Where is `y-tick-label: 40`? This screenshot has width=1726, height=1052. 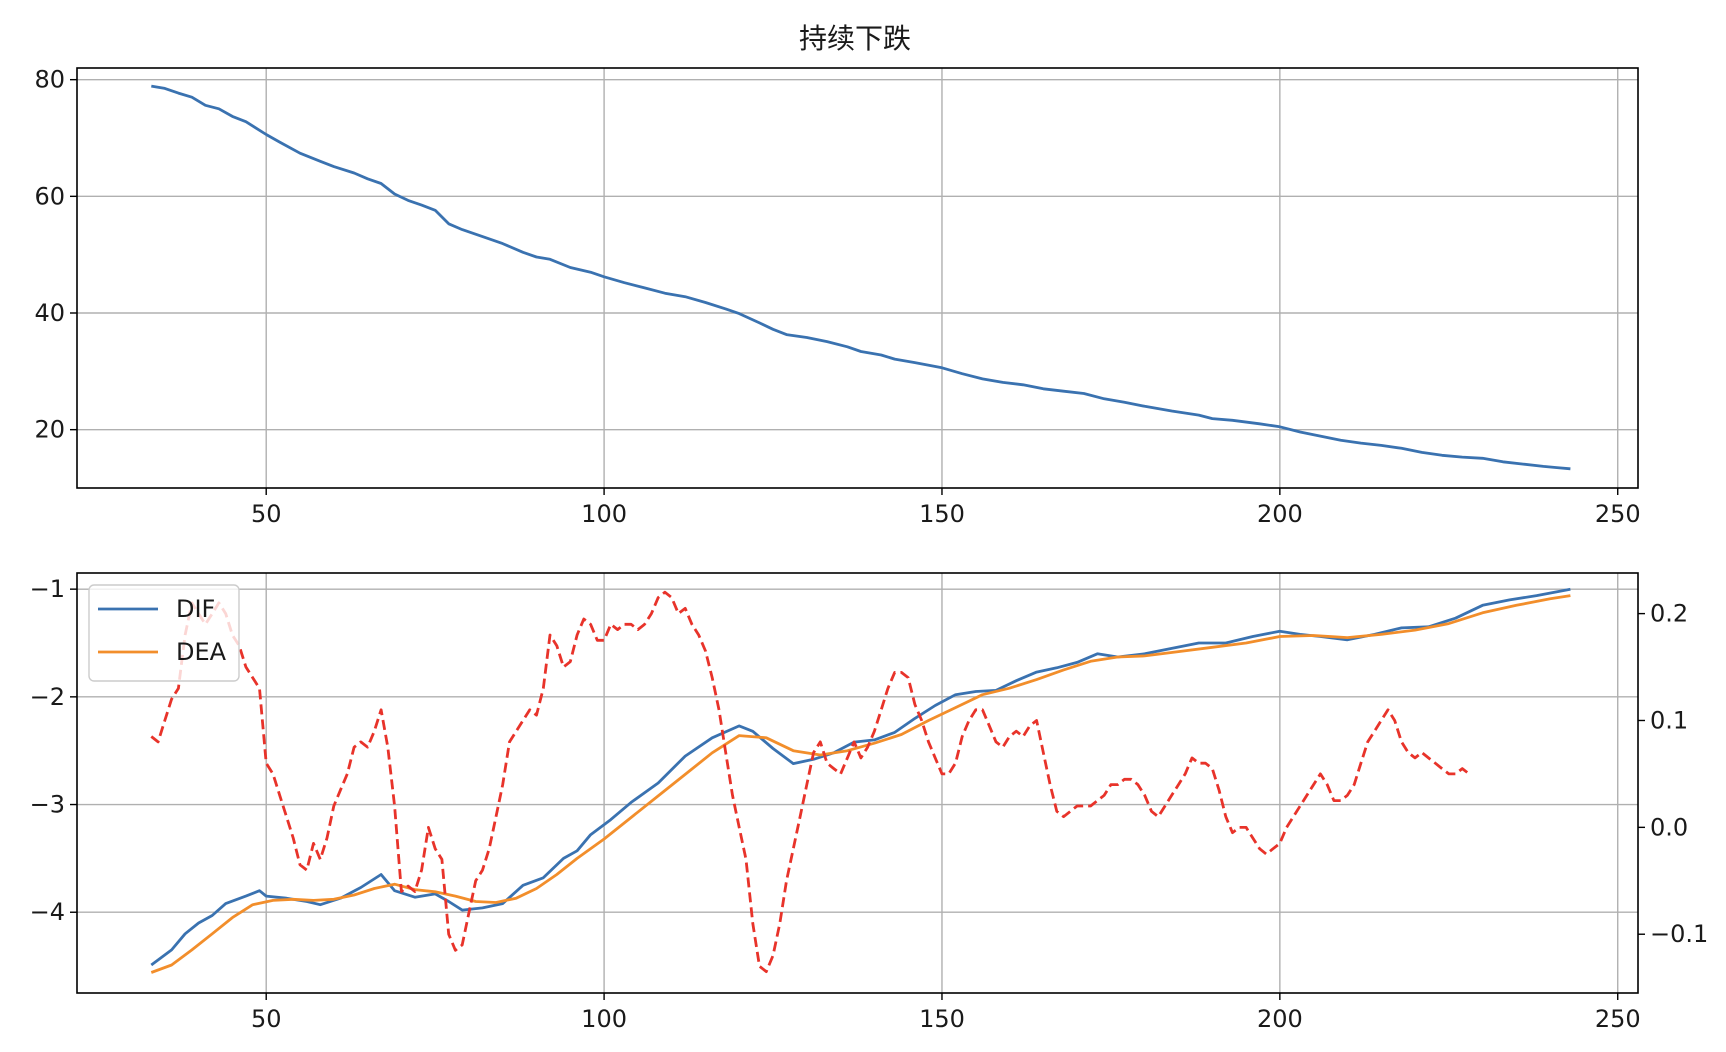
y-tick-label: 40 is located at coordinates (49, 313).